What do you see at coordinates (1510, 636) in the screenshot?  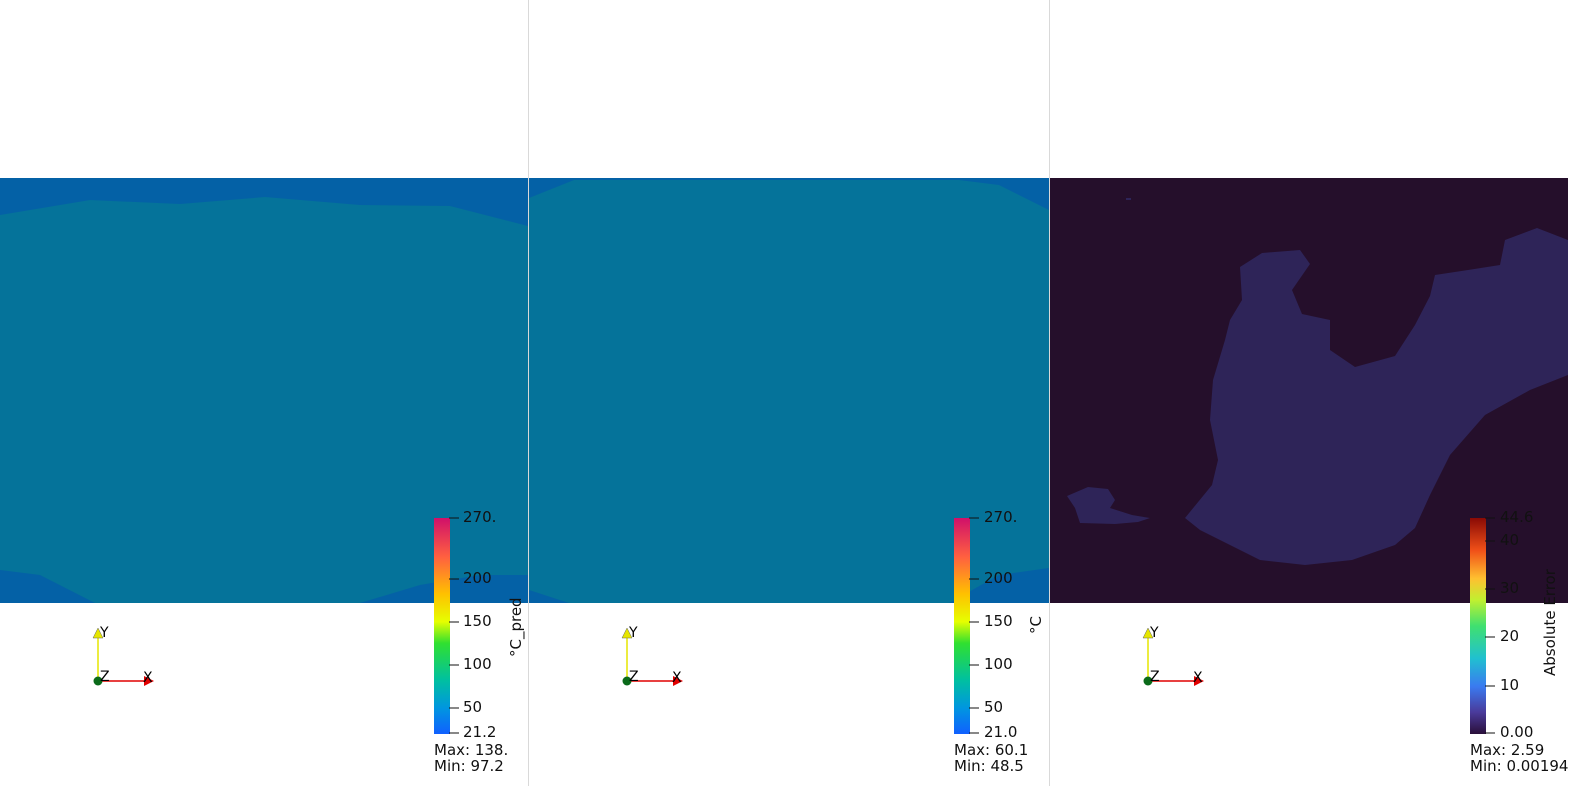 I see `tick-label: 20` at bounding box center [1510, 636].